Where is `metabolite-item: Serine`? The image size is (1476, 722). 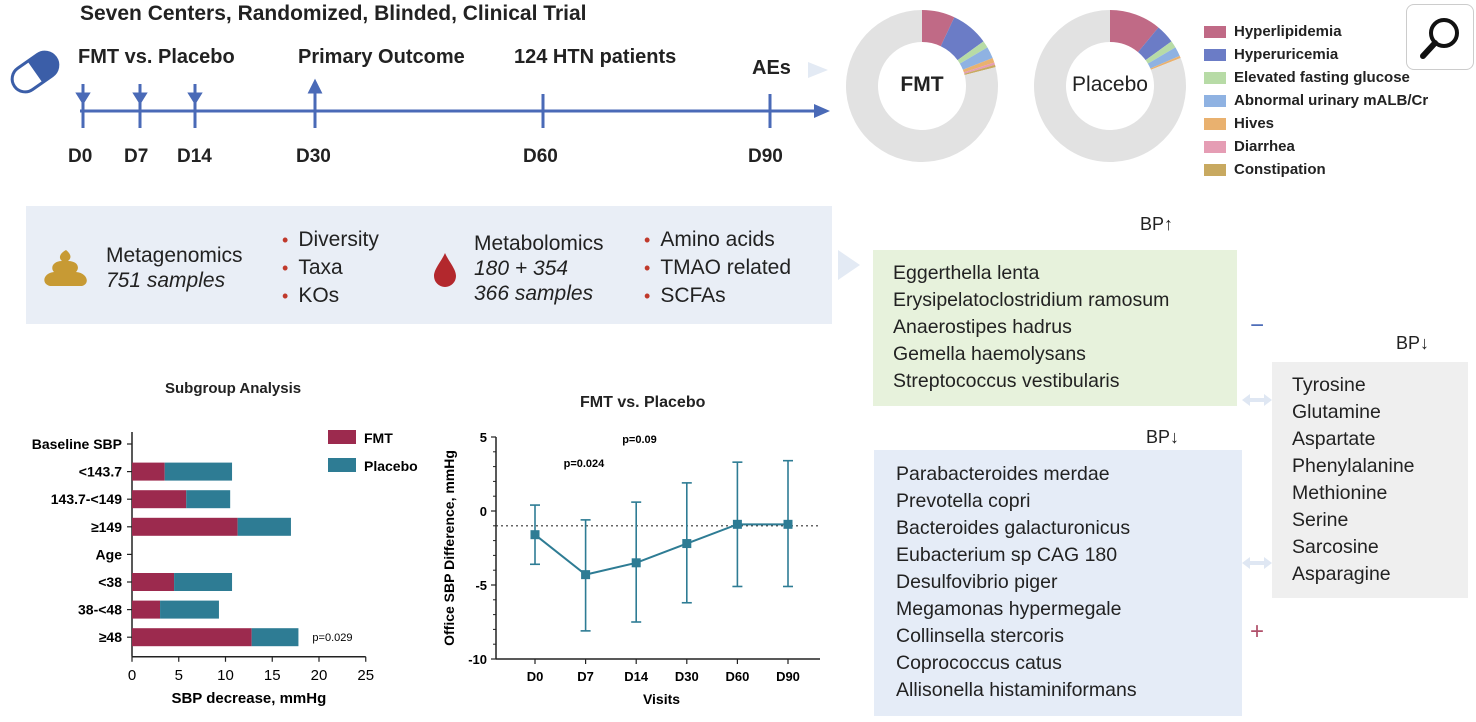 metabolite-item: Serine is located at coordinates (1320, 520).